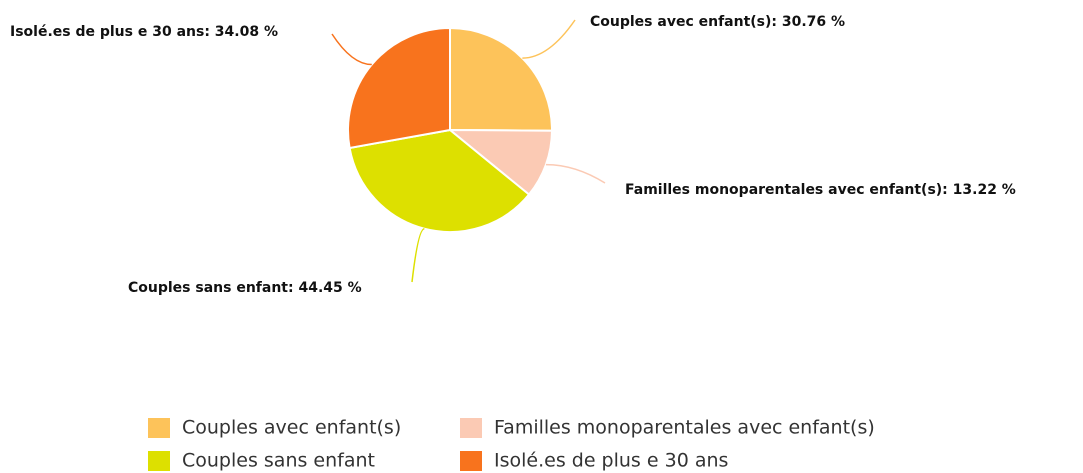 The height and width of the screenshot is (473, 1083). What do you see at coordinates (245, 288) in the screenshot?
I see `data-label: Couples sans enfant: 44.45 %` at bounding box center [245, 288].